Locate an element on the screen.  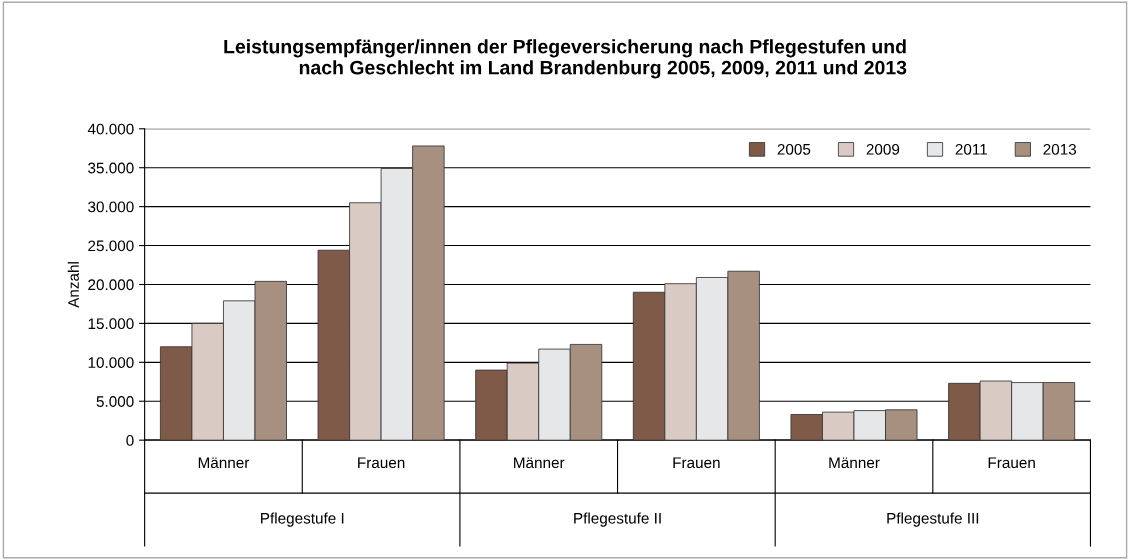
text: Pflegestufe I is located at coordinates (302, 519).